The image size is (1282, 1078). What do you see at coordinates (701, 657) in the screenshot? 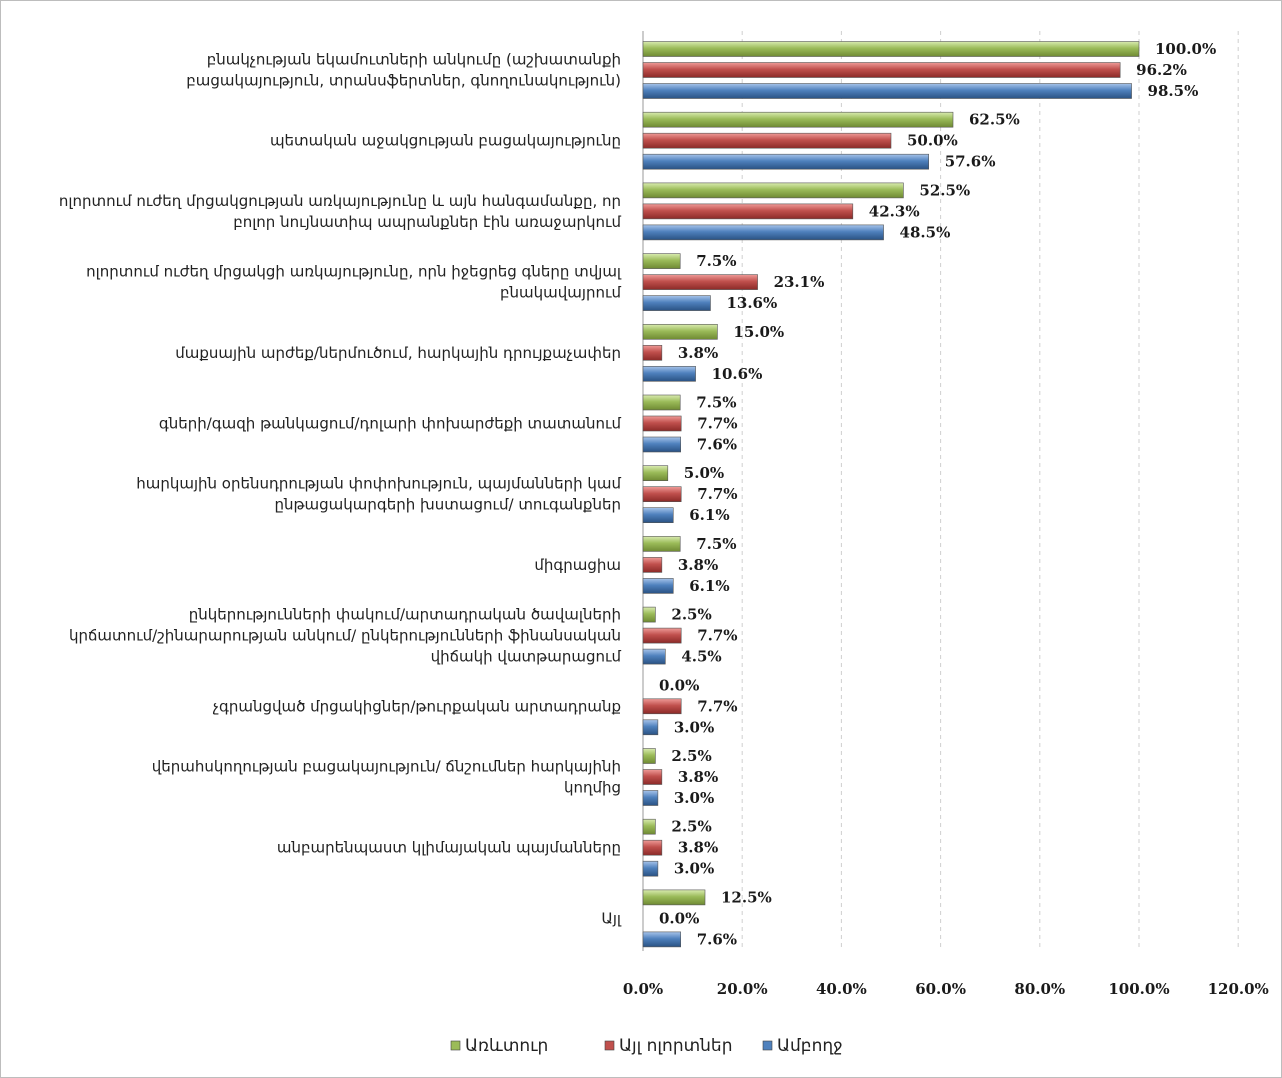
I see `data-label: 4.5%` at bounding box center [701, 657].